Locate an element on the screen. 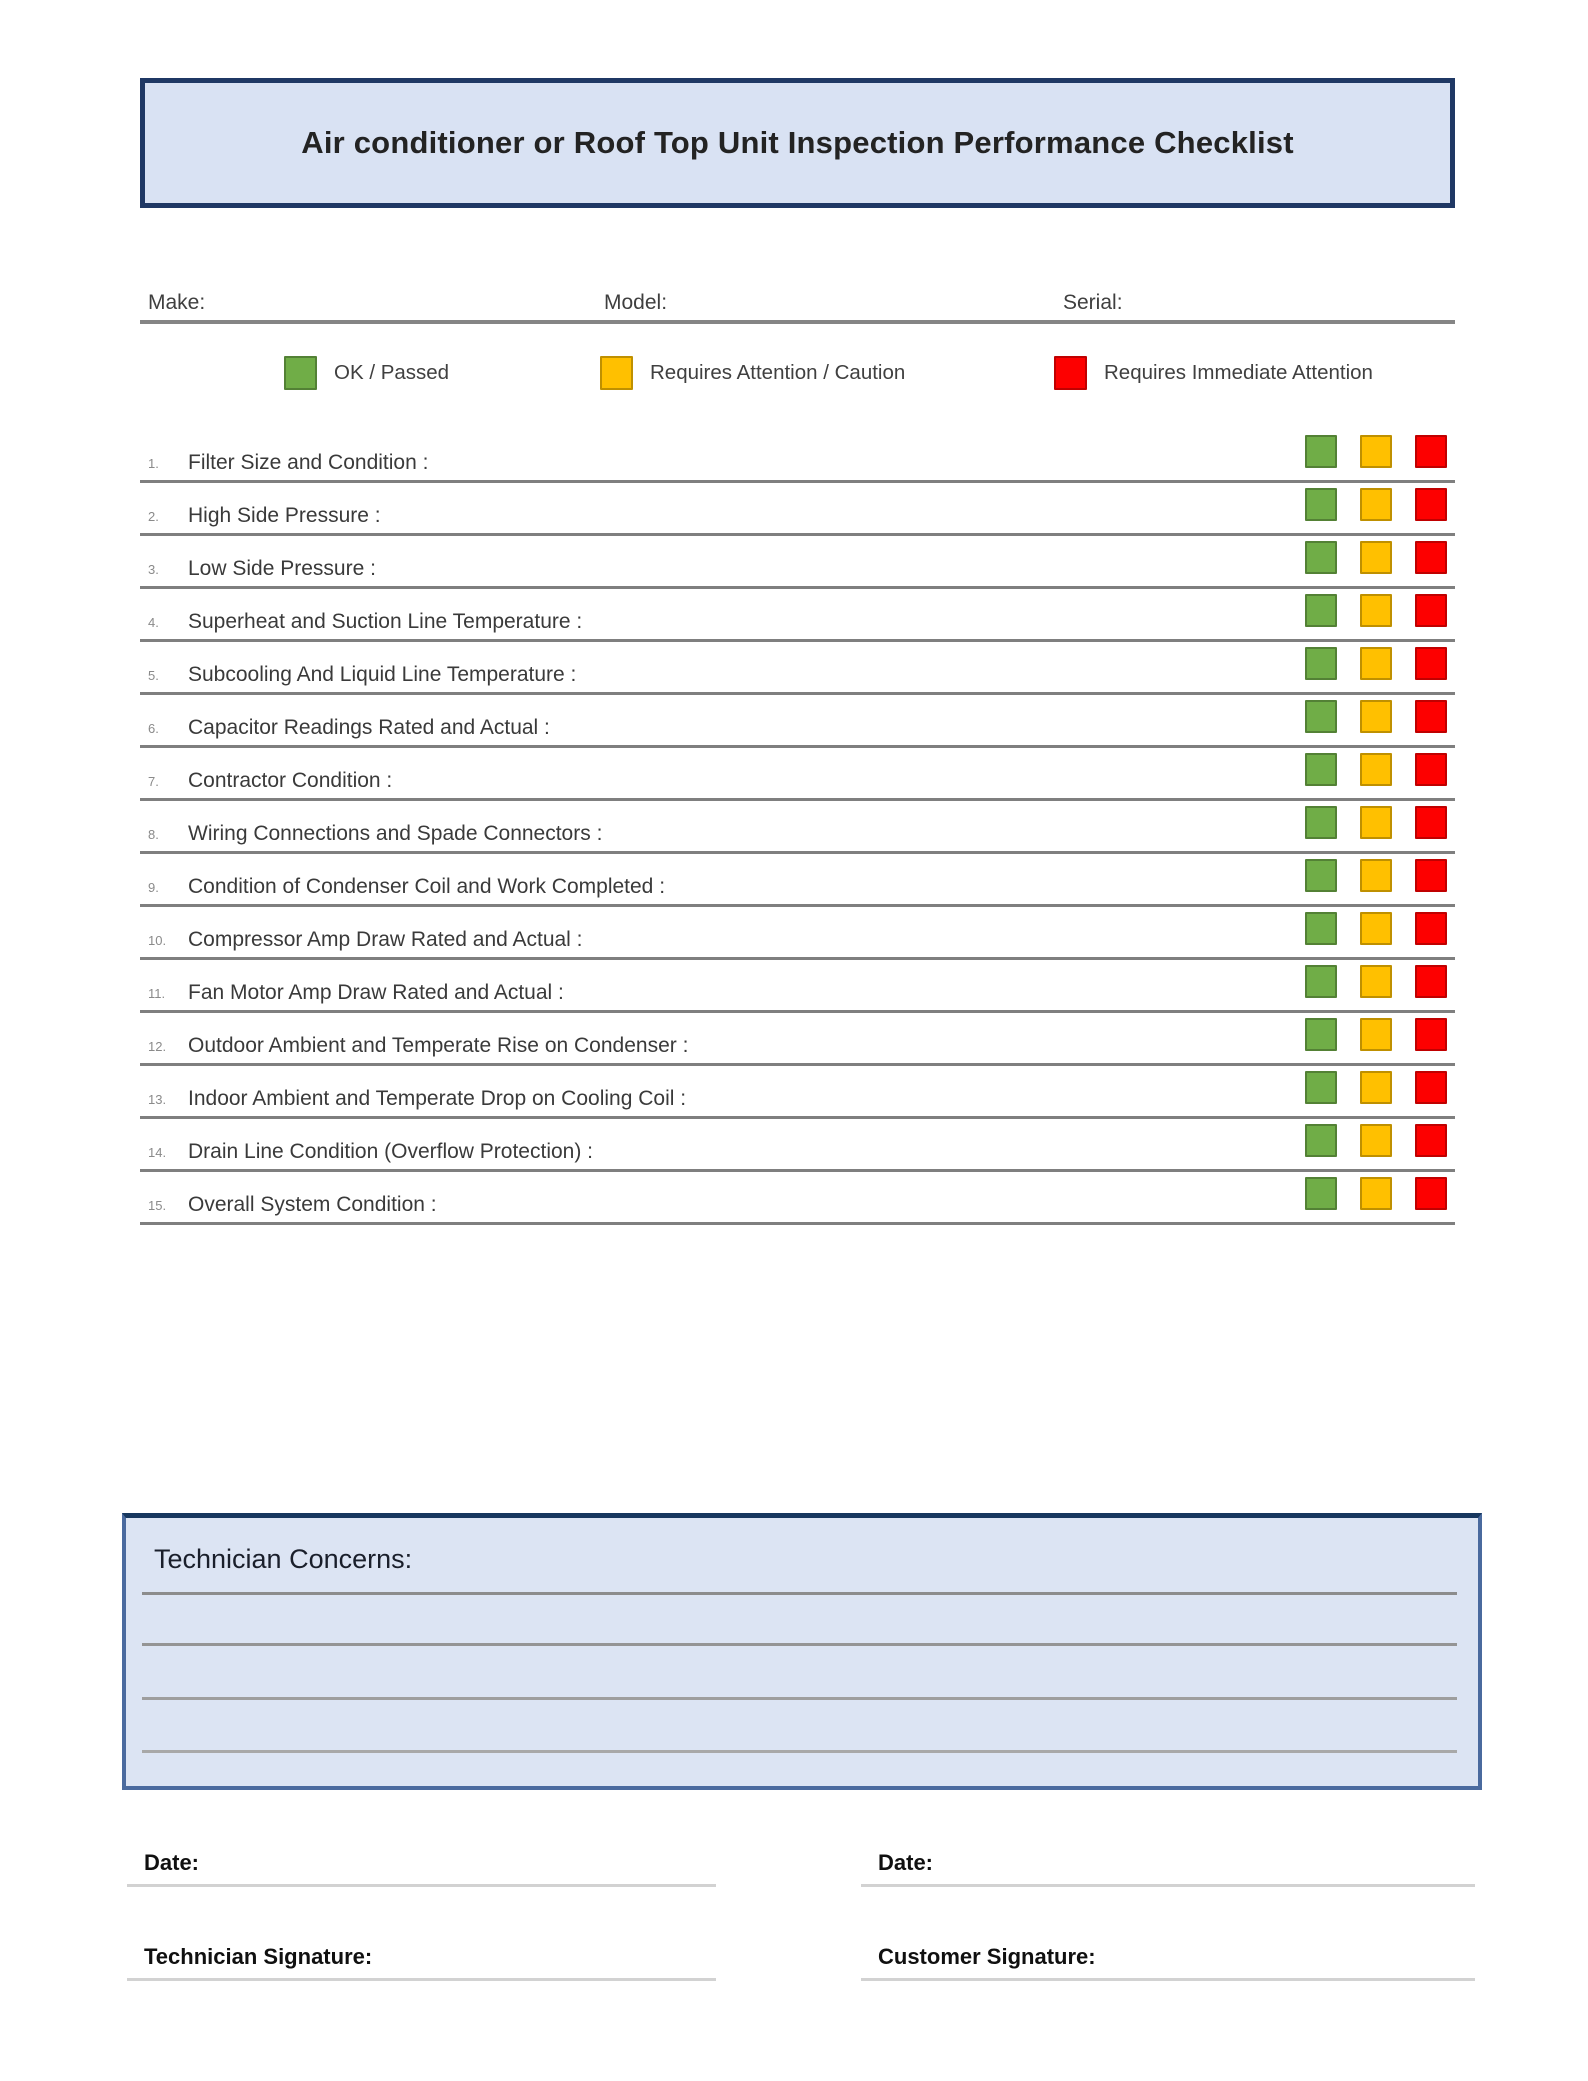 The image size is (1588, 2081). legend-item-immediate: Requires Immediate Attention is located at coordinates (1213, 373).